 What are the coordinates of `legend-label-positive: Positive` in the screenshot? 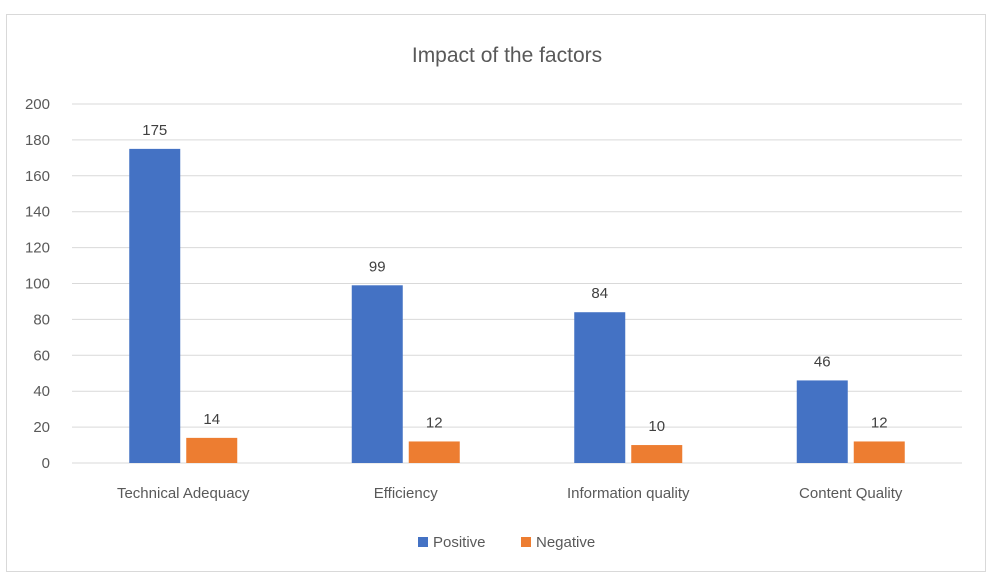 It's located at (459, 542).